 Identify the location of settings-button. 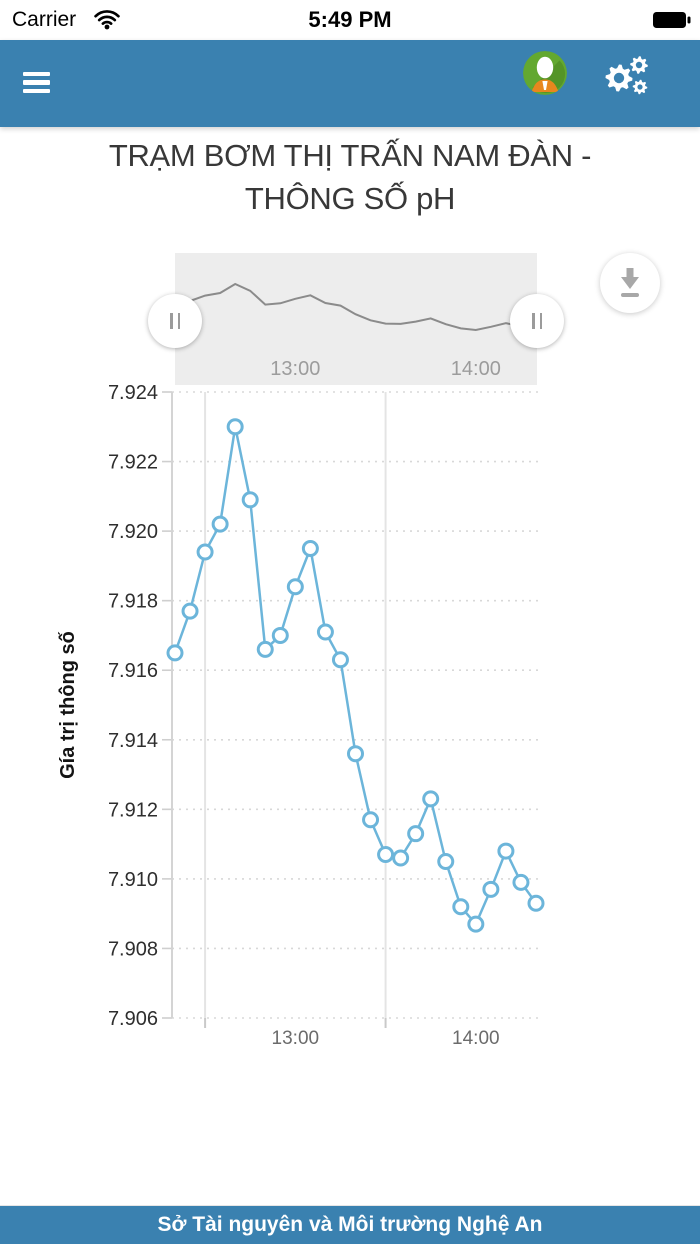
(625, 76).